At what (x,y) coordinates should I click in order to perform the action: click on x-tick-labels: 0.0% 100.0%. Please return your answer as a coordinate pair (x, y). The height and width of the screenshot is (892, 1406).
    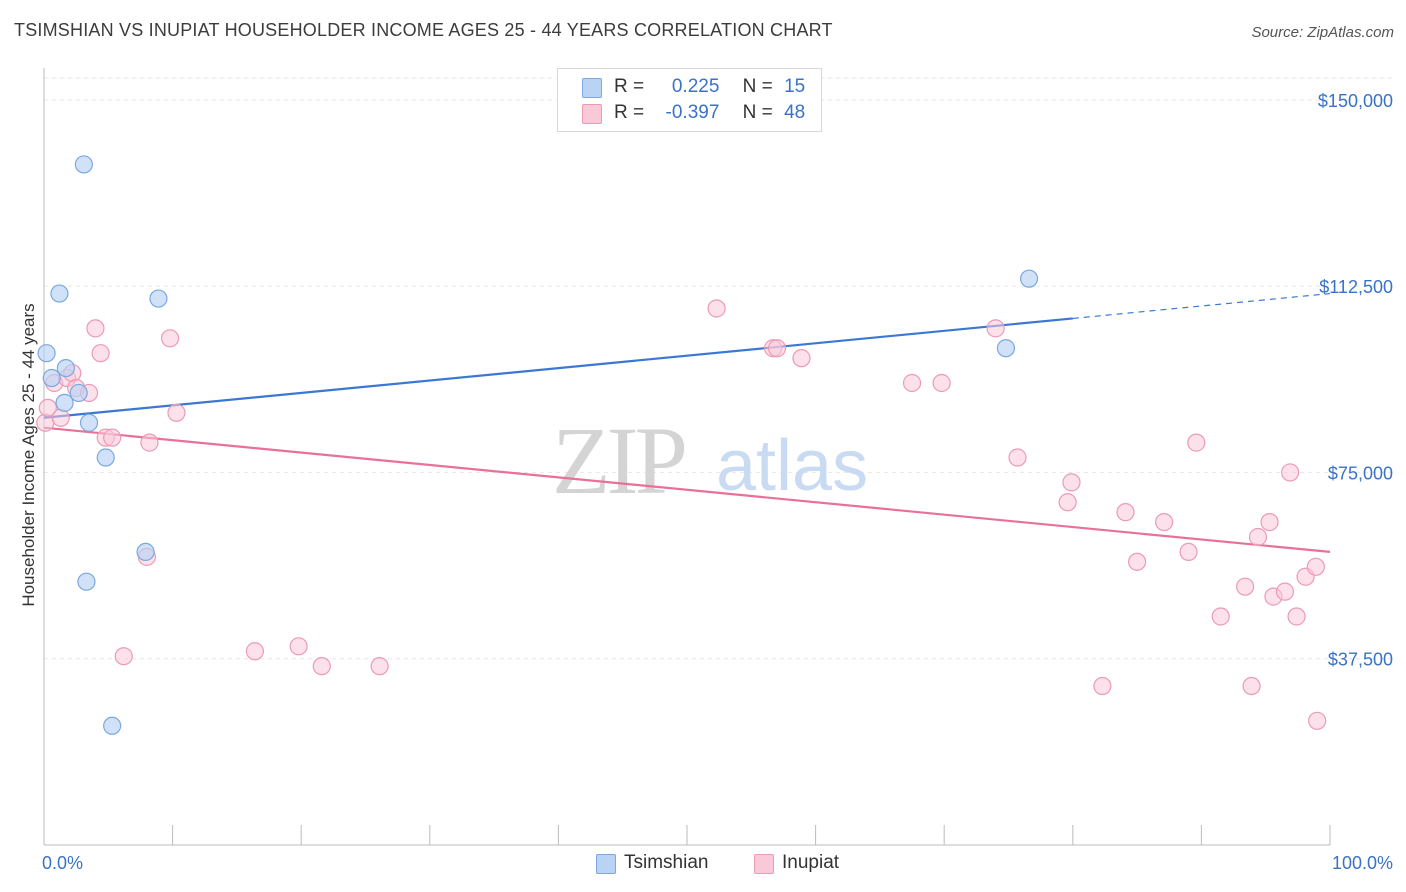
    Looking at the image, I should click on (717, 863).